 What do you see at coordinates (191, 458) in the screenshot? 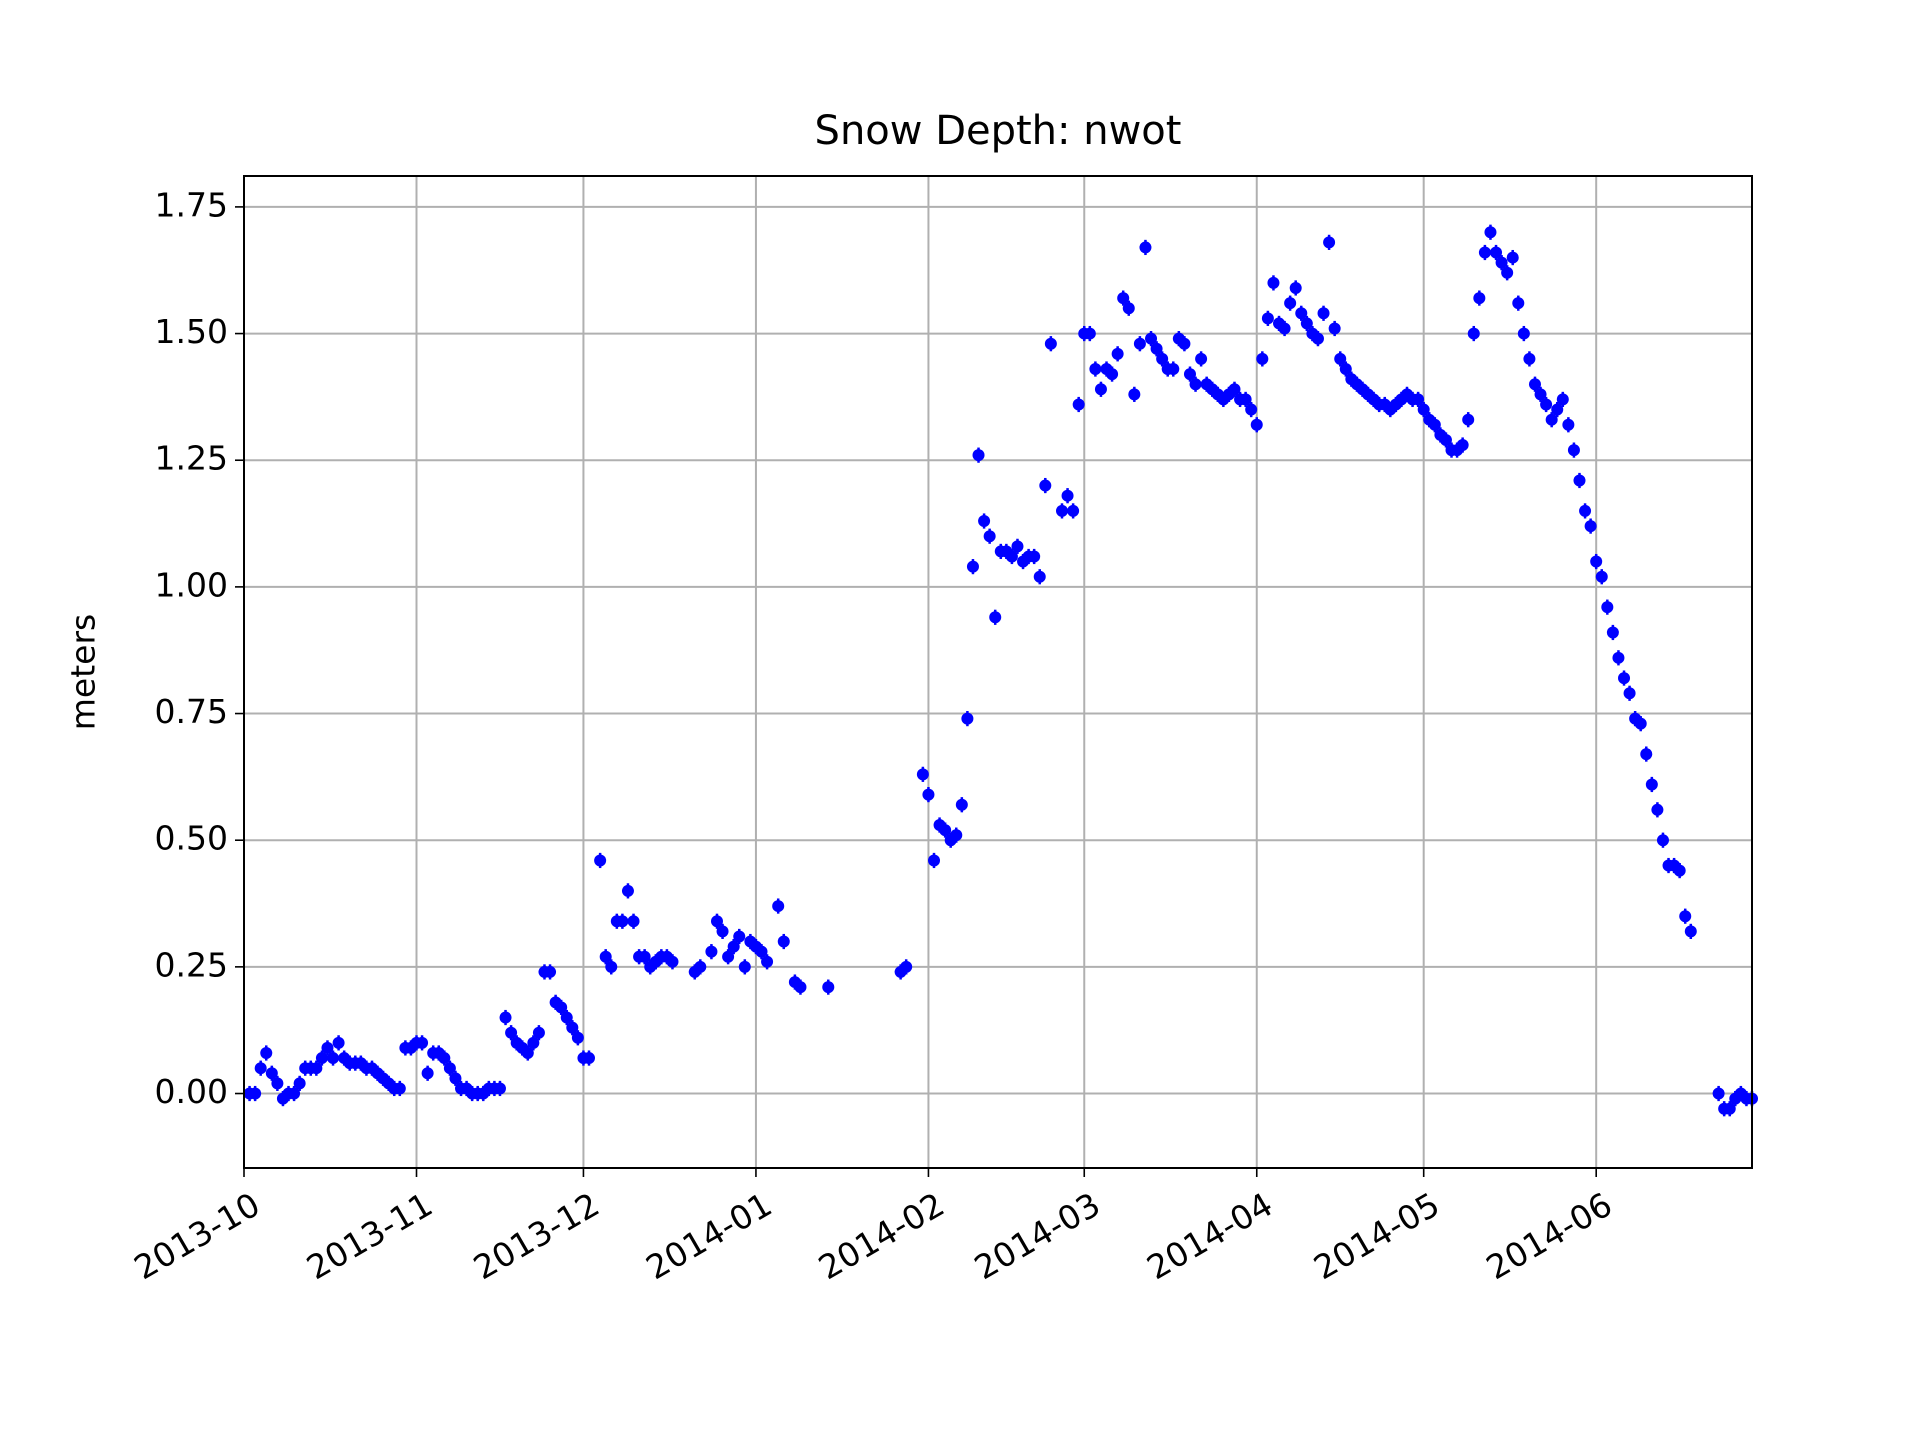
I see `y-tick-label: 1.25` at bounding box center [191, 458].